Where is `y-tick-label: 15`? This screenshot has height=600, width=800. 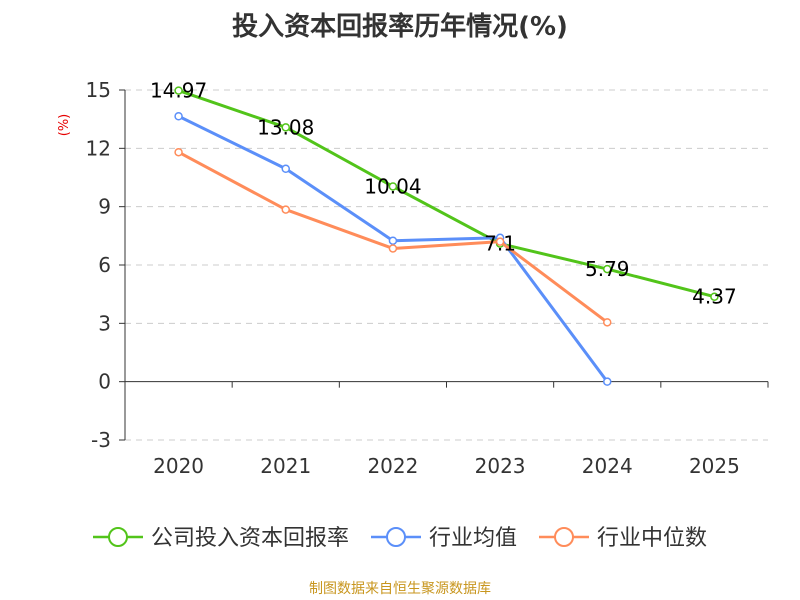 y-tick-label: 15 is located at coordinates (98, 90).